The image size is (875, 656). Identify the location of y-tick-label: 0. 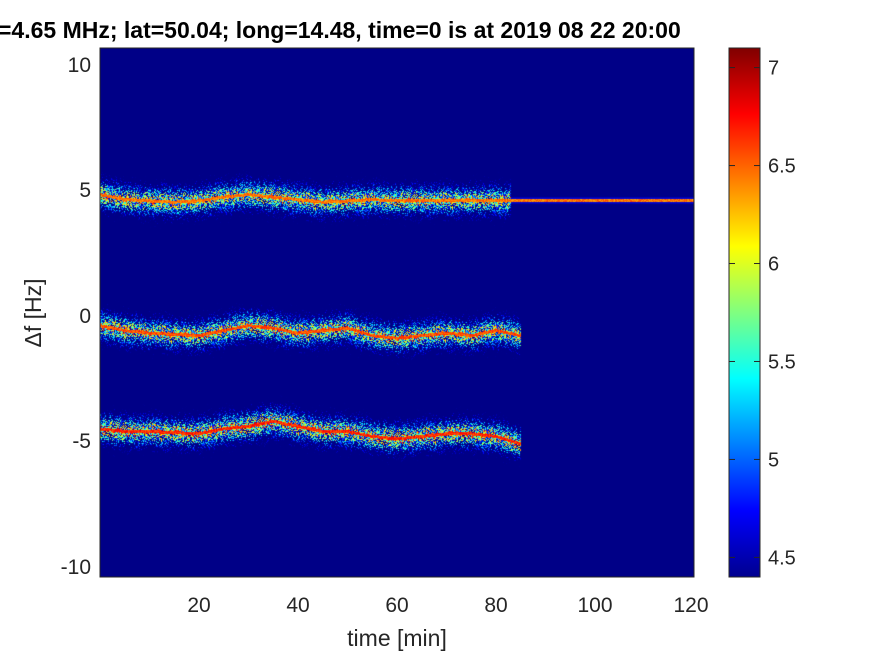
(85, 316).